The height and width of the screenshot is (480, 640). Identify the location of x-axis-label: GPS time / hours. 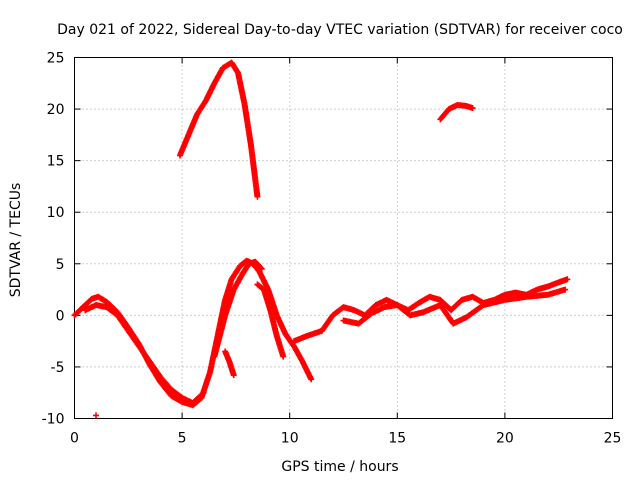
(339, 467).